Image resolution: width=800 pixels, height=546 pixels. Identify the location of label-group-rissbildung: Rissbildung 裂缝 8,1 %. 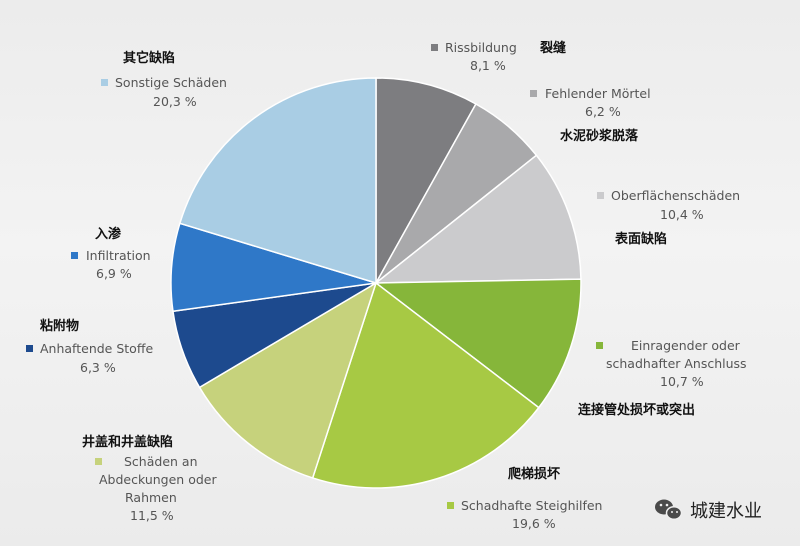
(498, 56).